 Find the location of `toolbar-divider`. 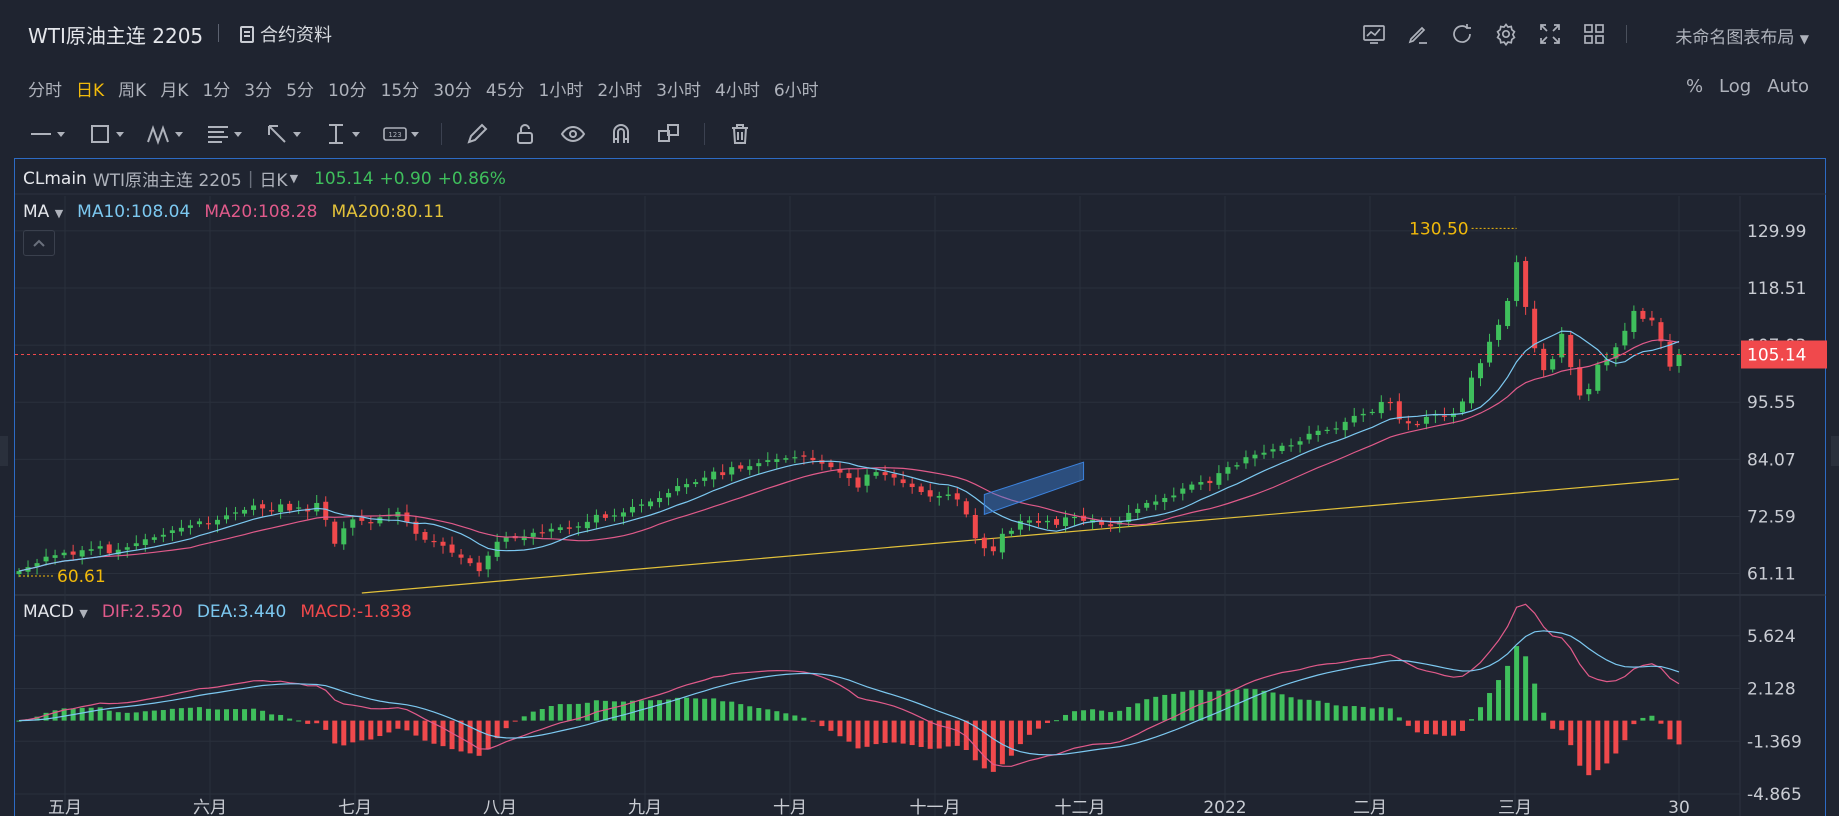

toolbar-divider is located at coordinates (441, 134).